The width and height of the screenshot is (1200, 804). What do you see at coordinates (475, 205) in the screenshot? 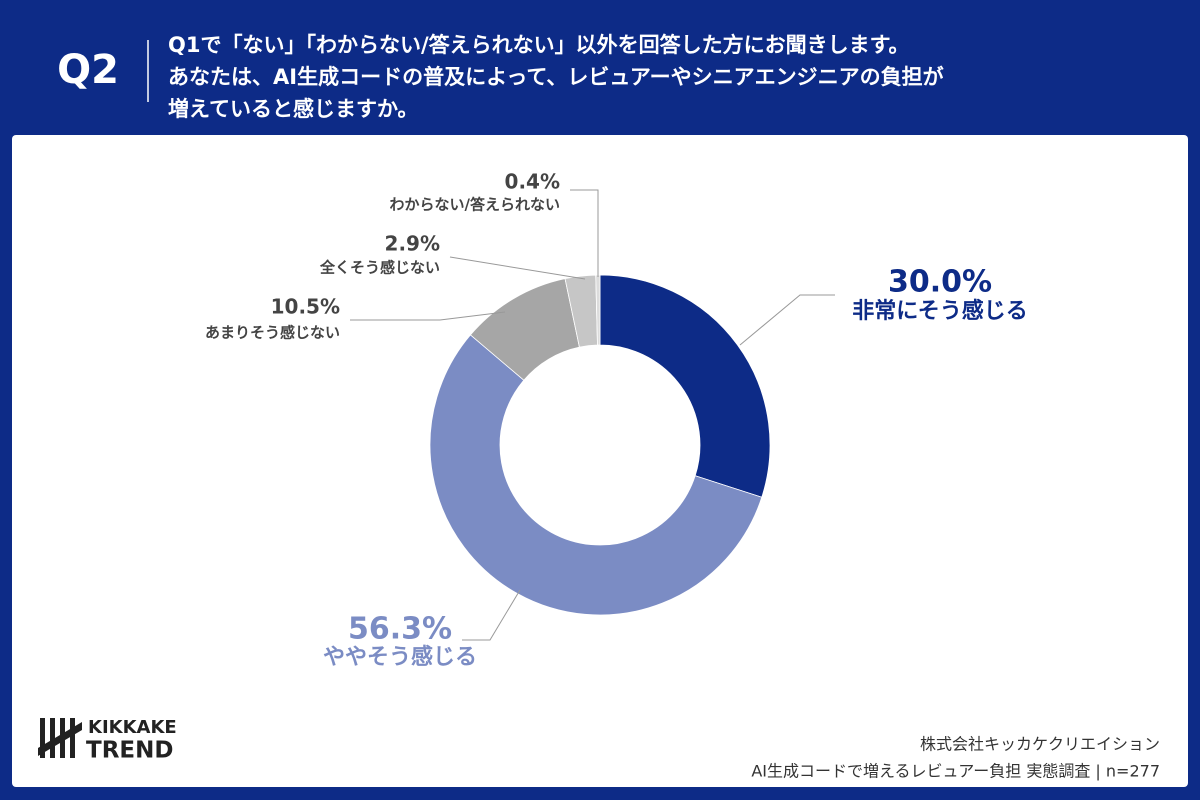
I see `category-label: わからない/答えられない` at bounding box center [475, 205].